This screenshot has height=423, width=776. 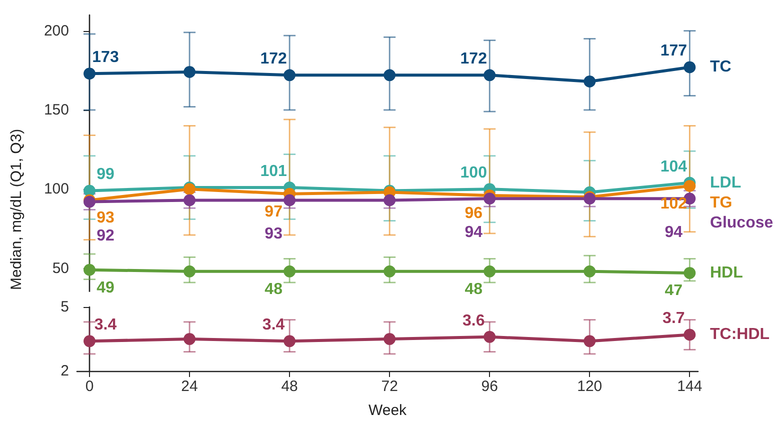 I want to click on y-tick-label: 200, so click(x=56, y=31).